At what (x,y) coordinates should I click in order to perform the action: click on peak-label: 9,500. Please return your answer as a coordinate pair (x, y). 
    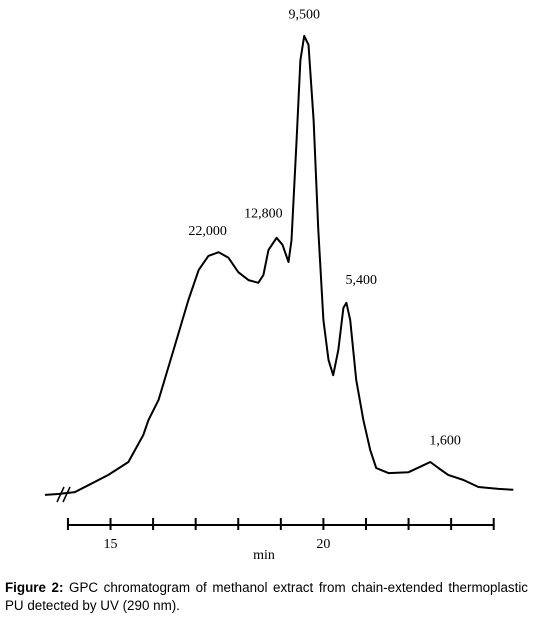
    Looking at the image, I should click on (304, 14).